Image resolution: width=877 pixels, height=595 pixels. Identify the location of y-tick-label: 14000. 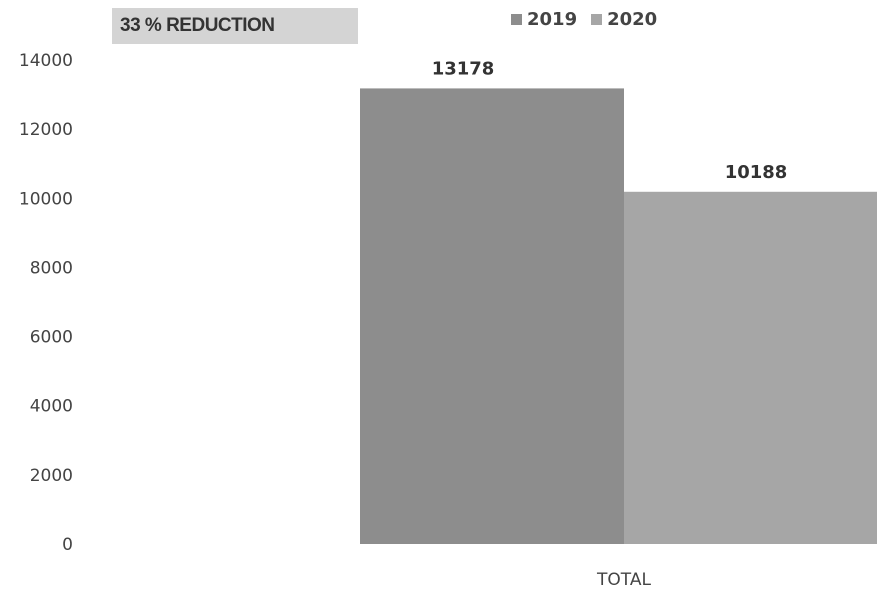
(46, 61).